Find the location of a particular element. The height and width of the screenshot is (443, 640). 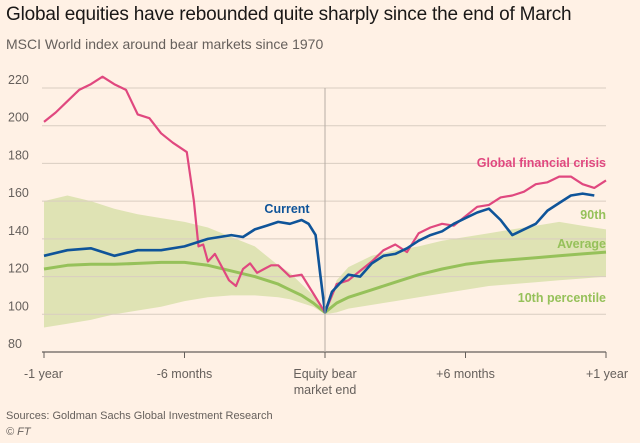

credit-note: © FT is located at coordinates (18, 432).